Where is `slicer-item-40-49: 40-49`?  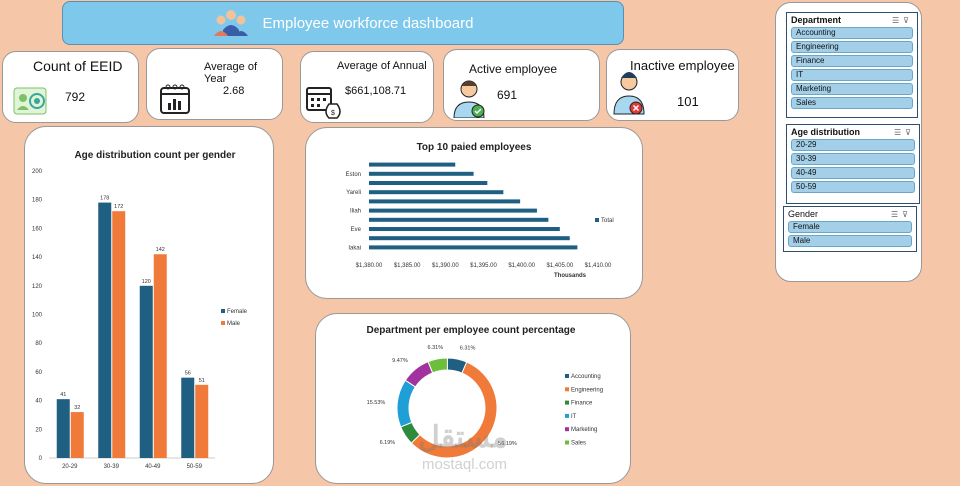 slicer-item-40-49: 40-49 is located at coordinates (853, 173).